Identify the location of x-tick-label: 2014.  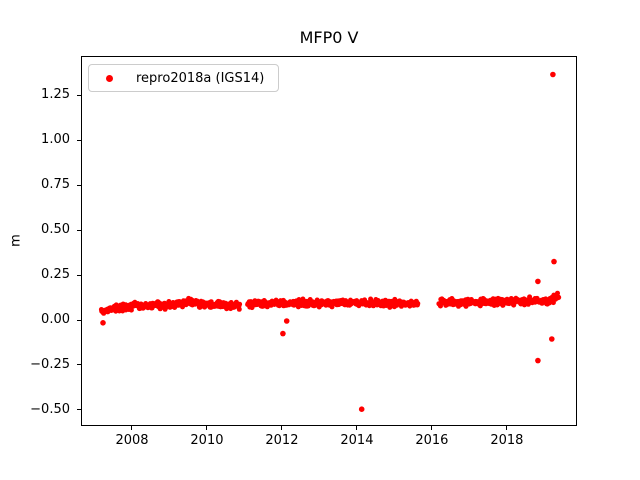
(357, 440).